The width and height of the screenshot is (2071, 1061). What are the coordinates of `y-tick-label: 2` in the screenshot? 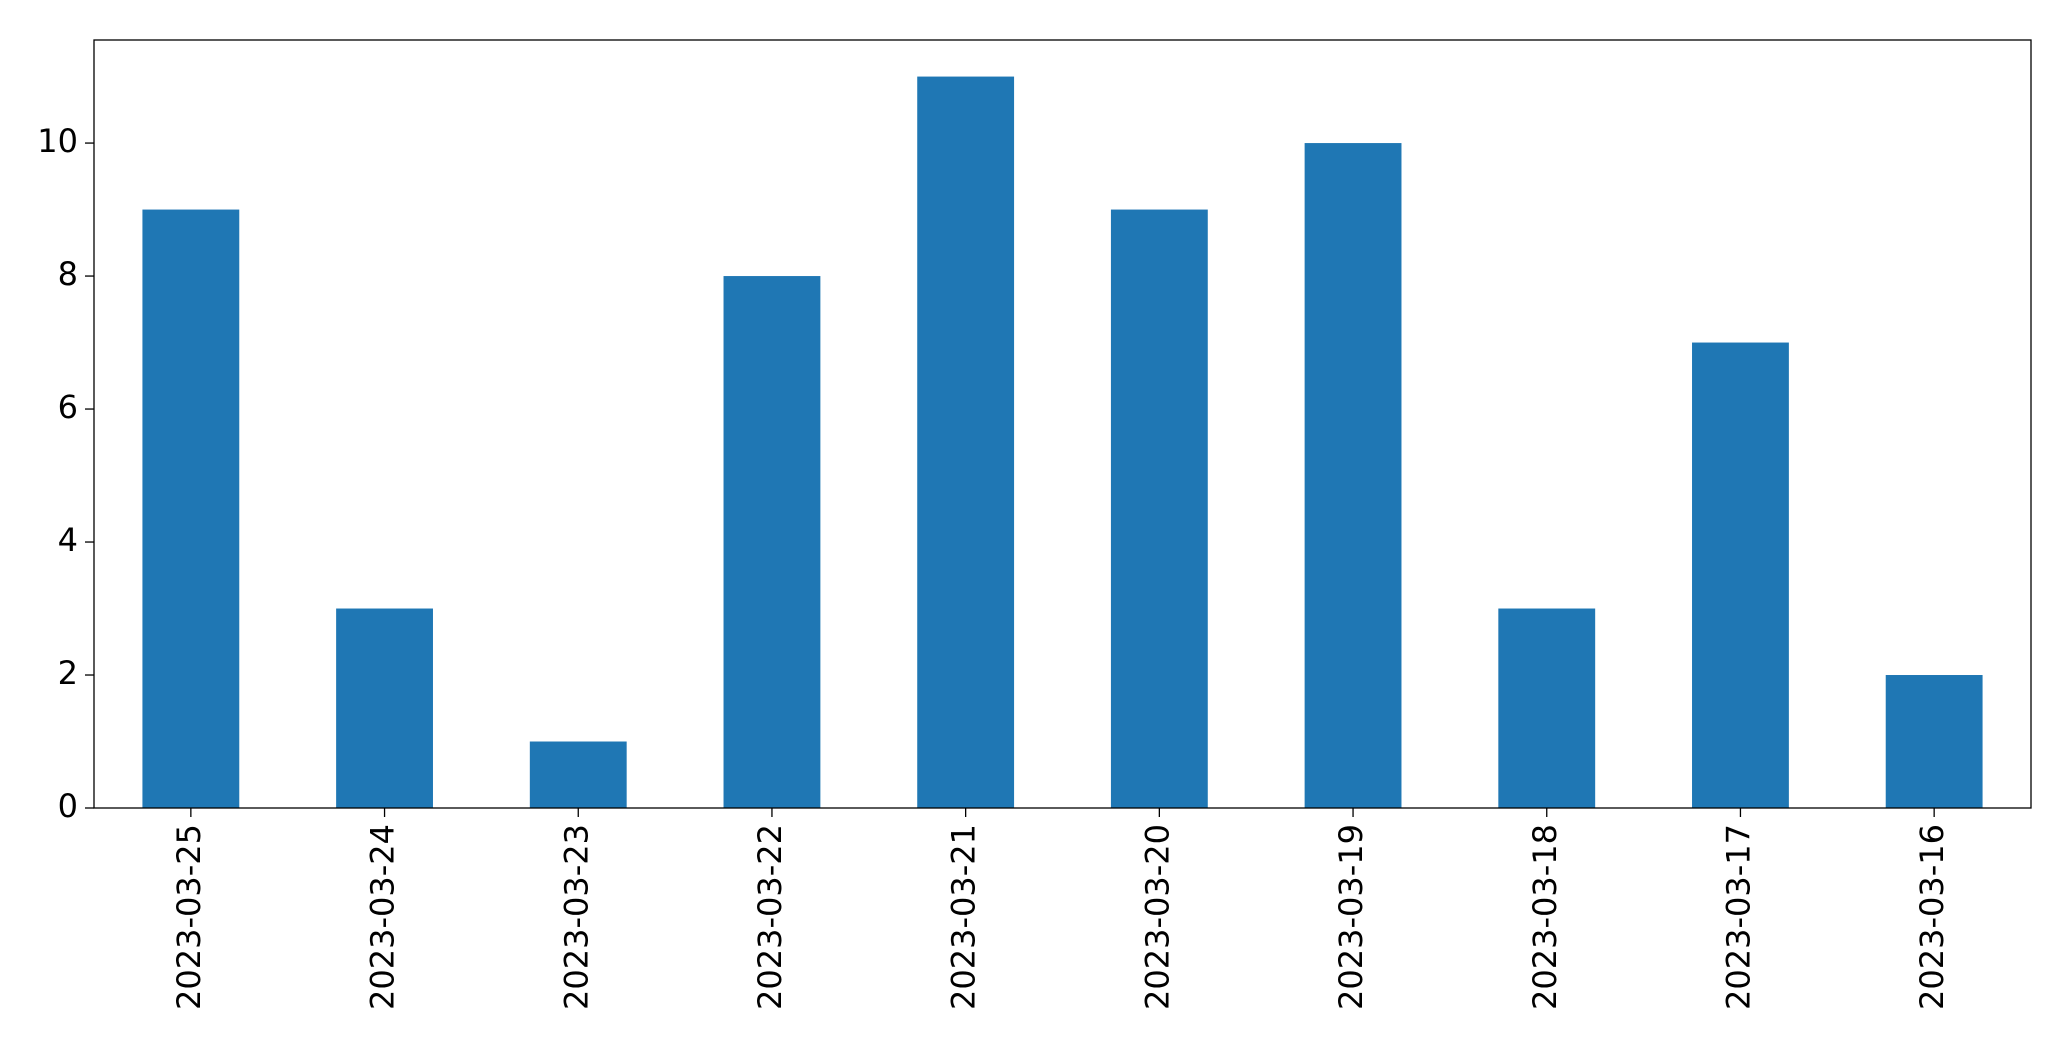 It's located at (68, 673).